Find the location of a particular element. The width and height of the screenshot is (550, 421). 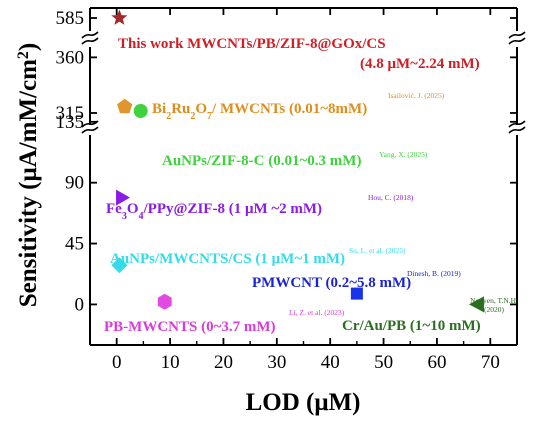

point-label-part: Cr/Au/PB (1~10 mM) is located at coordinates (411, 326).